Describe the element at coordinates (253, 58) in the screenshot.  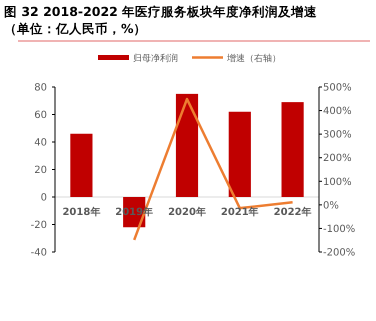
I see `legend-label: 增速（右轴）` at that location.